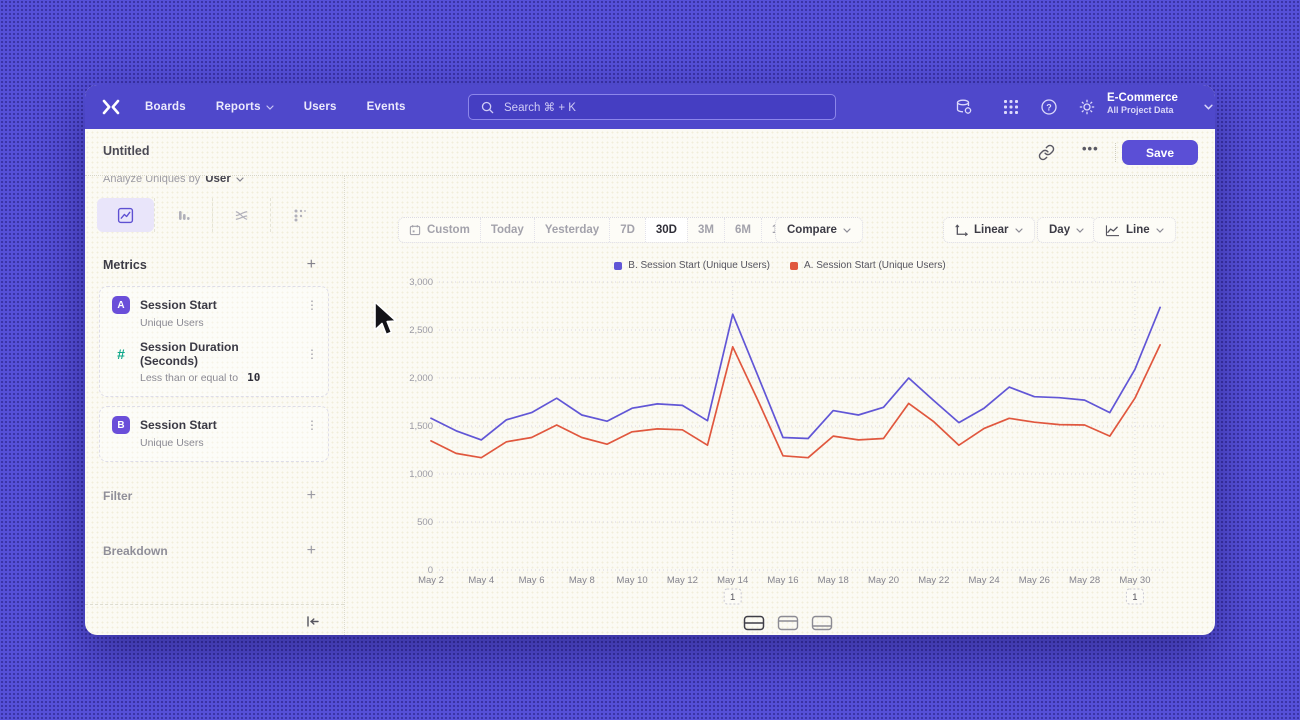  What do you see at coordinates (540, 108) in the screenshot?
I see `search-placeholder: Search ⌘ + K` at bounding box center [540, 108].